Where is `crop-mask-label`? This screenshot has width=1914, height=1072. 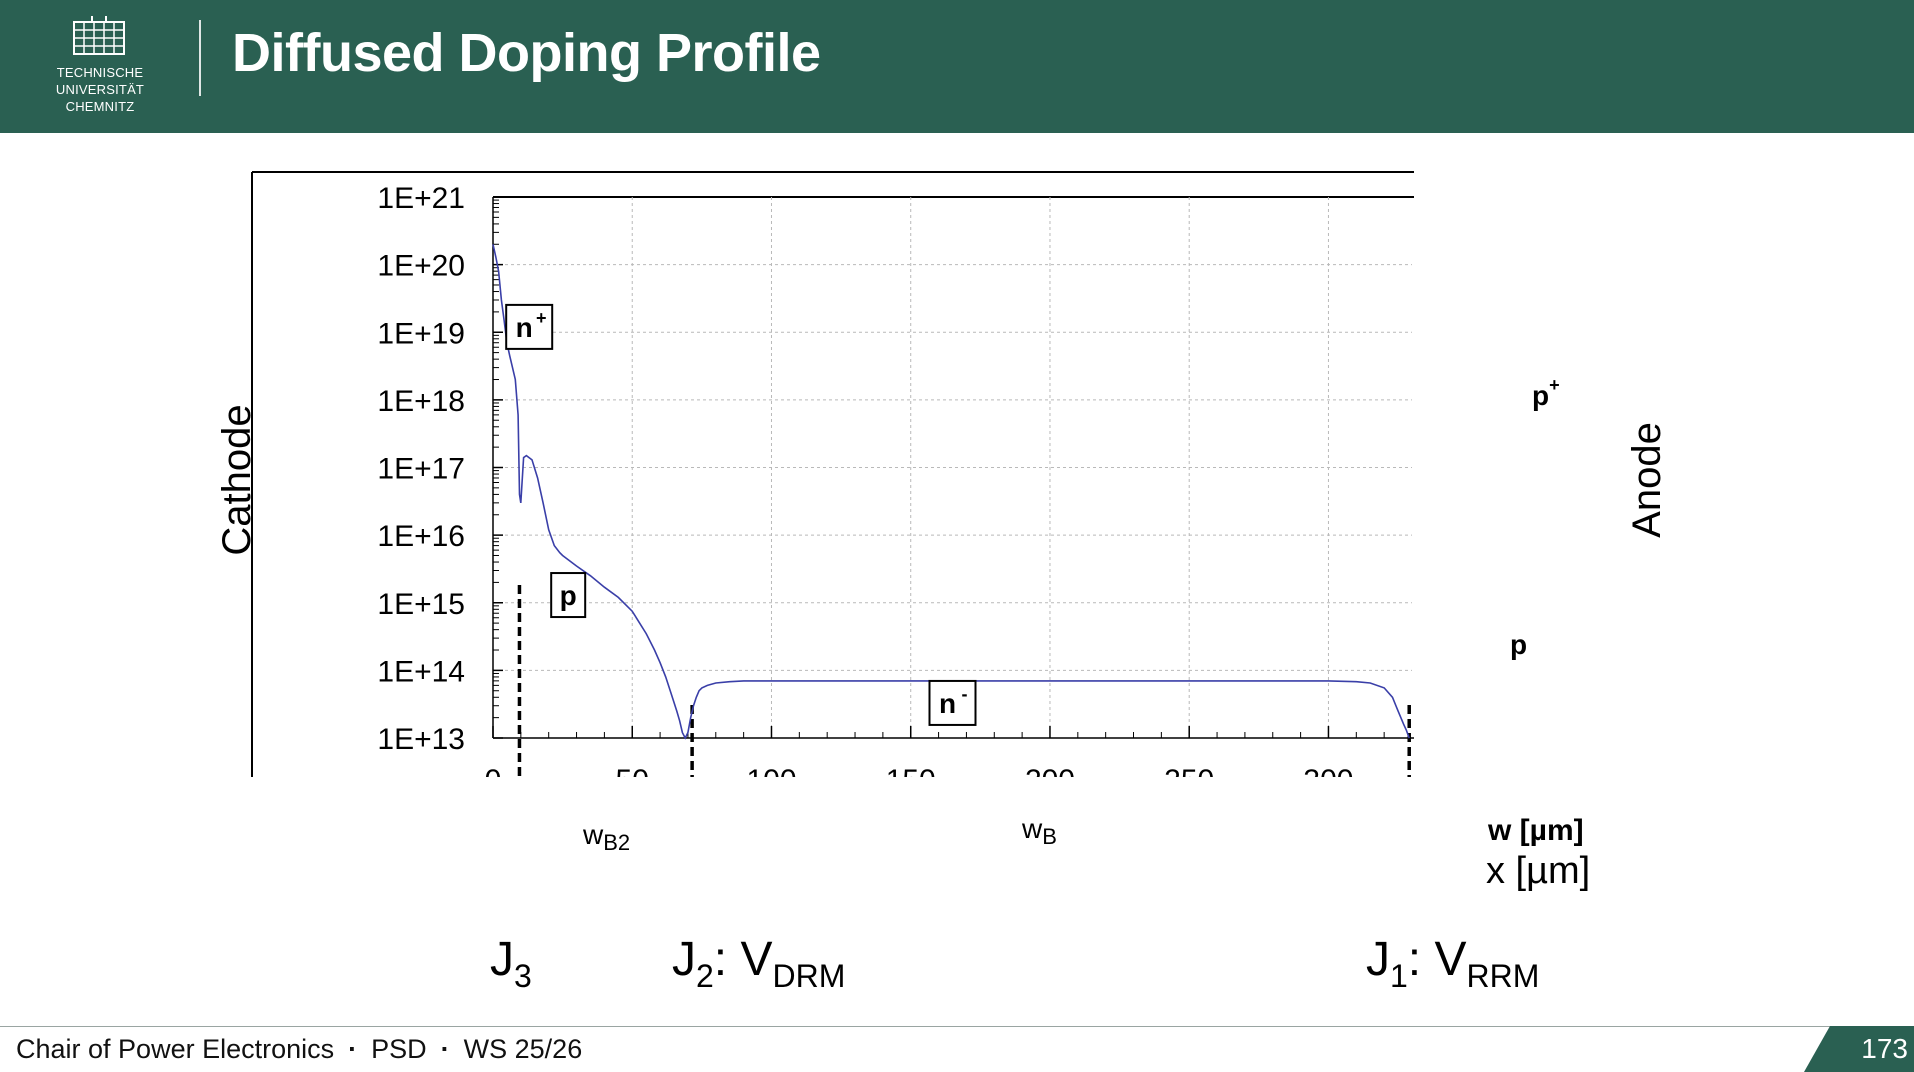
crop-mask-label is located at coordinates (1555, 830).